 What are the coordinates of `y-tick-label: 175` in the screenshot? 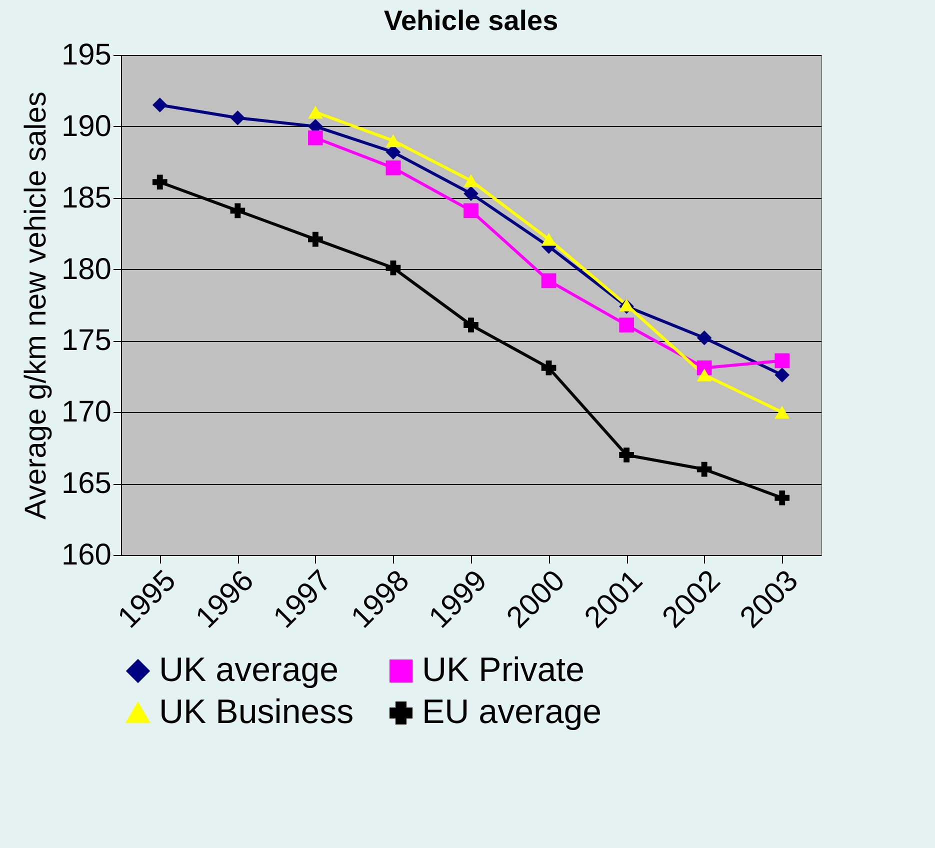 It's located at (86, 341).